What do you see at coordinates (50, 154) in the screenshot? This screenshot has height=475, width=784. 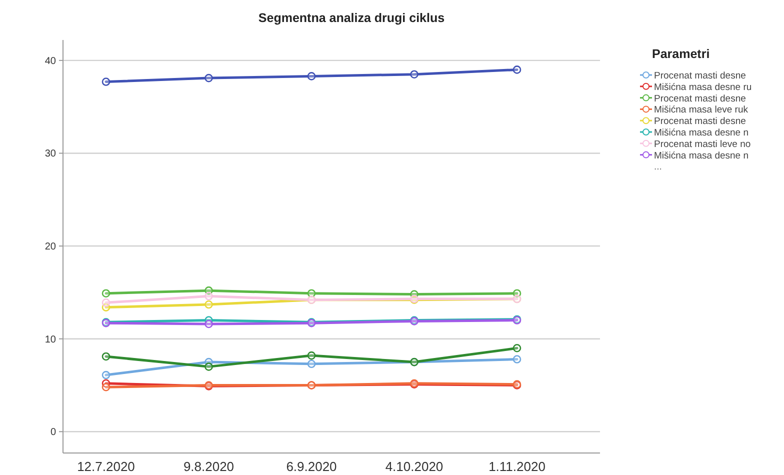 I see `y-tick-label: 30` at bounding box center [50, 154].